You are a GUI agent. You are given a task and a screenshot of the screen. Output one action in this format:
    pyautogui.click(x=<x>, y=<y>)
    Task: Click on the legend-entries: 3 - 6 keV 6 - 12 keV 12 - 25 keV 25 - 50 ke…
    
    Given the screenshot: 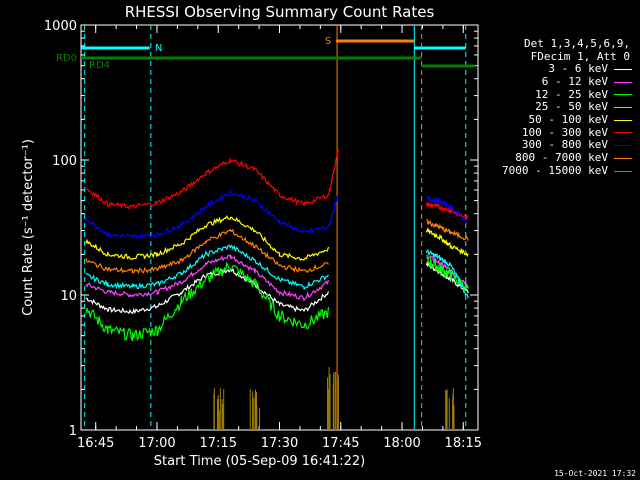 What is the action you would take?
    pyautogui.click(x=556, y=120)
    